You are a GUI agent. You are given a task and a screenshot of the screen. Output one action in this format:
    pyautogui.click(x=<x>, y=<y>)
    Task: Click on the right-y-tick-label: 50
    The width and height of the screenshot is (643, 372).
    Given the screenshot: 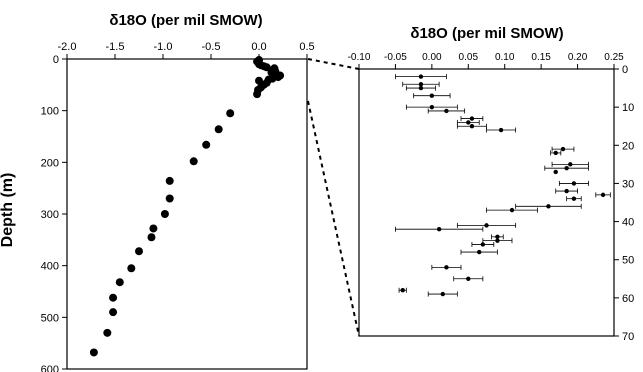 What is the action you would take?
    pyautogui.click(x=628, y=261)
    